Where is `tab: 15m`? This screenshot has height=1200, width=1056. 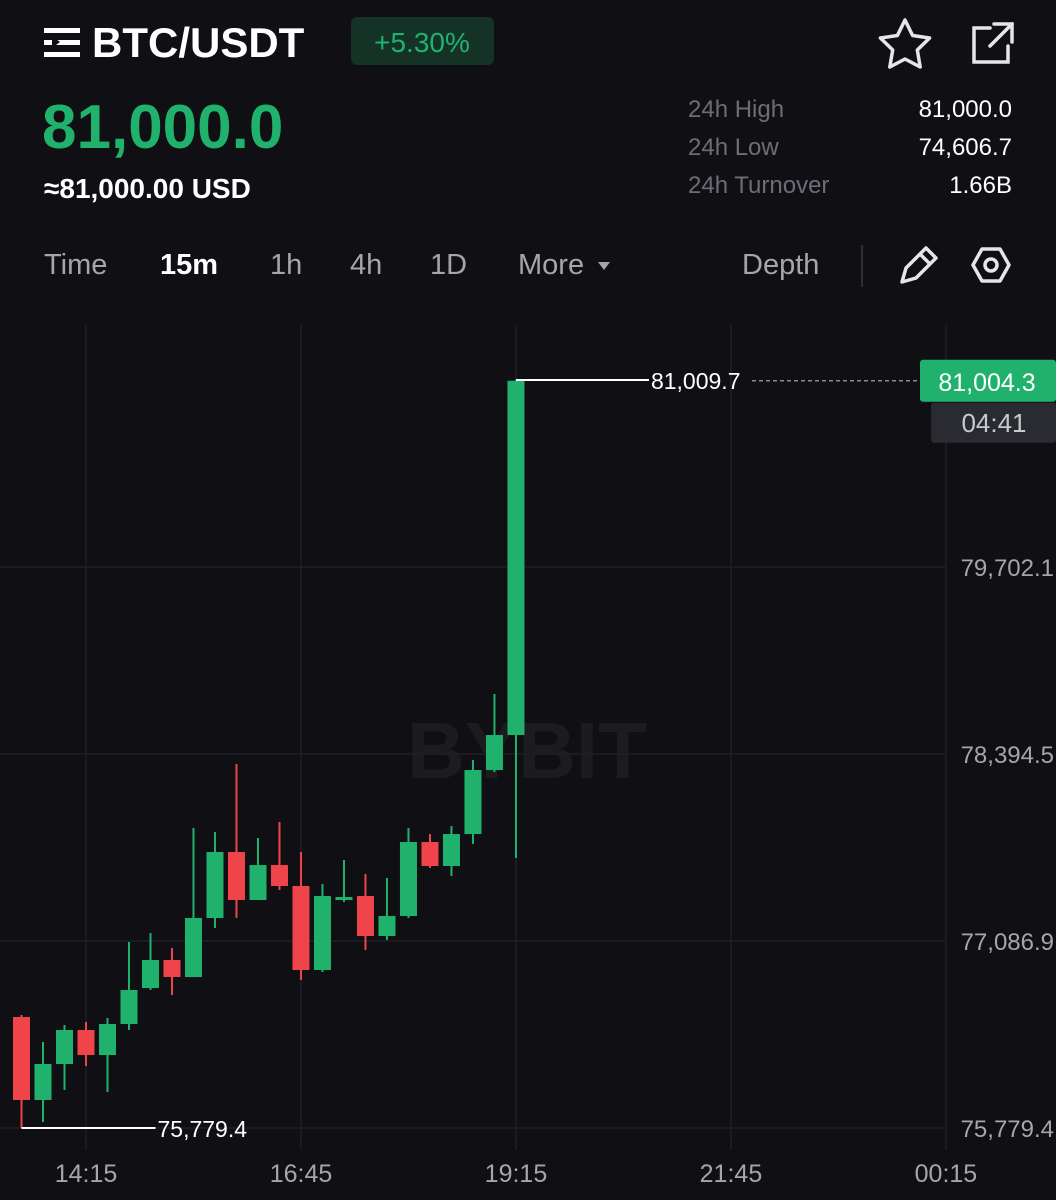 tab: 15m is located at coordinates (189, 265).